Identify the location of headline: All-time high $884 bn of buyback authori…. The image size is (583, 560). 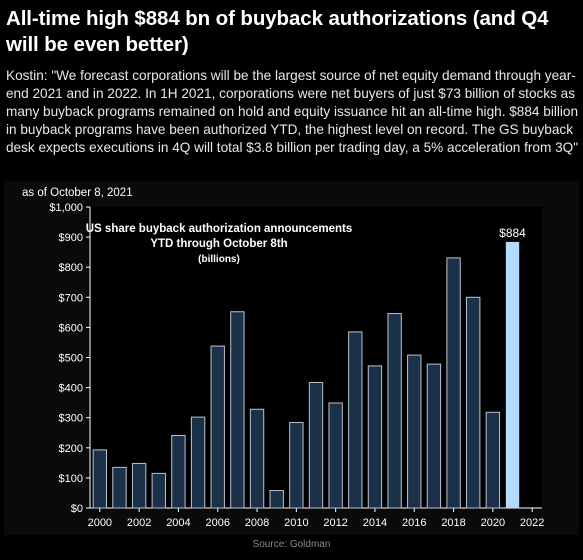
(277, 31).